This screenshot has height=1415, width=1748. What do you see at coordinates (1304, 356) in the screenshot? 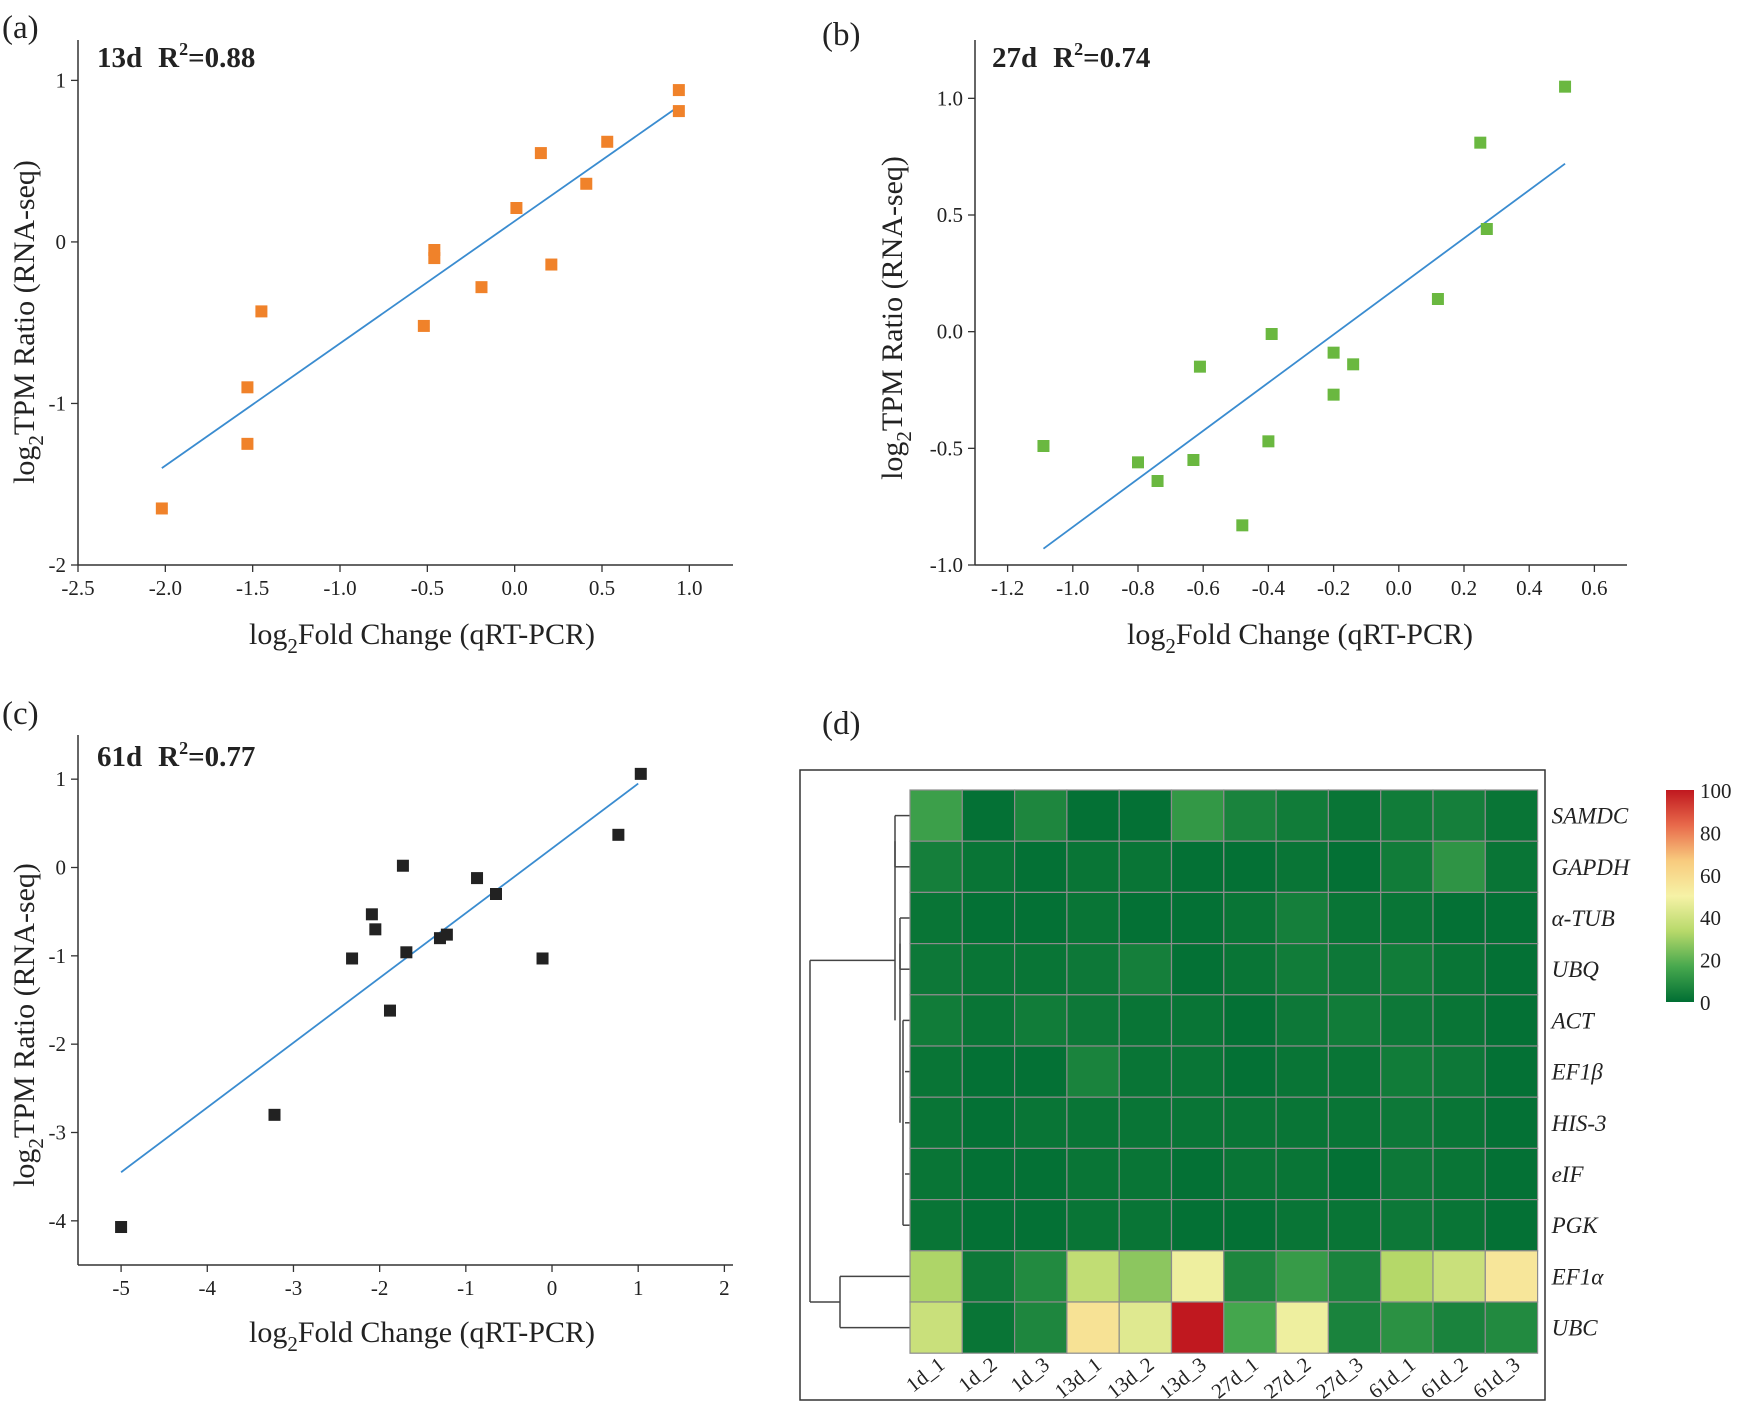
I see `panel-b-fit-line` at bounding box center [1304, 356].